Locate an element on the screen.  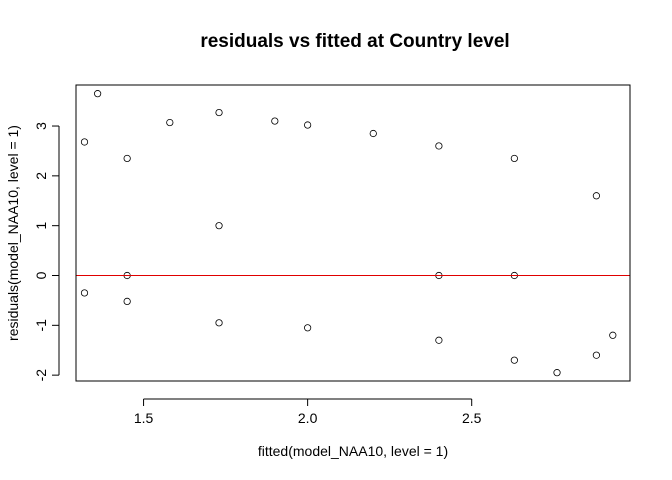
y-tick-label: -2 is located at coordinates (41, 375).